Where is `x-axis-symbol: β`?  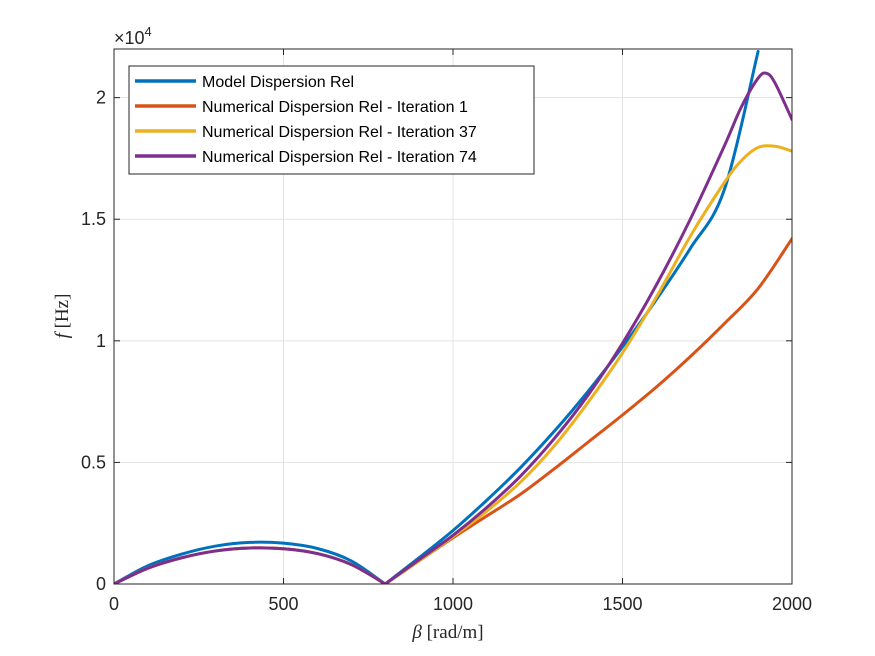 x-axis-symbol: β is located at coordinates (416, 632).